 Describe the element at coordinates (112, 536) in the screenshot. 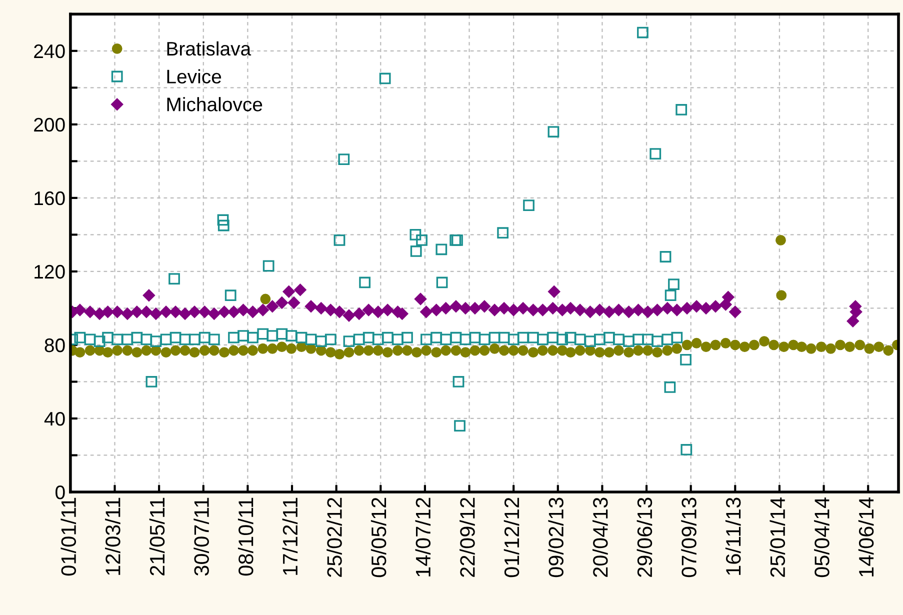

I see `x-tick-label: 12/03/11` at that location.